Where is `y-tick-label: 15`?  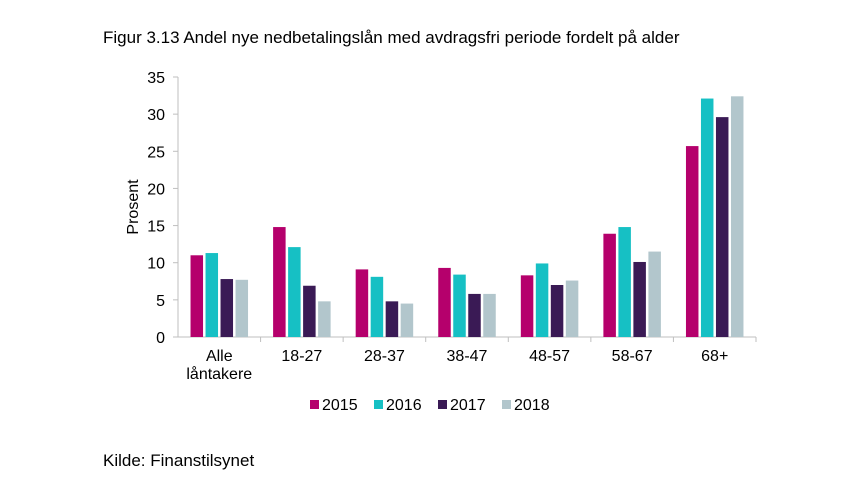 y-tick-label: 15 is located at coordinates (156, 227).